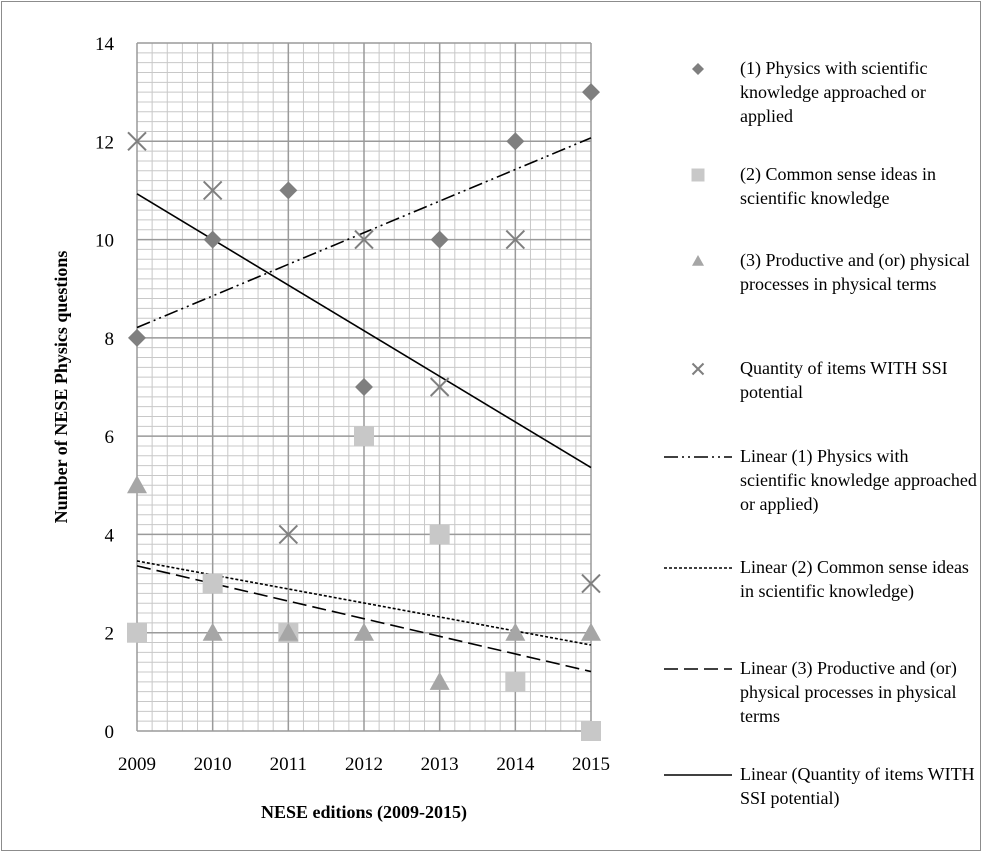 The height and width of the screenshot is (853, 984). I want to click on y-tick-labels: 0 2 4 6 8 10 12 14, so click(105, 388).